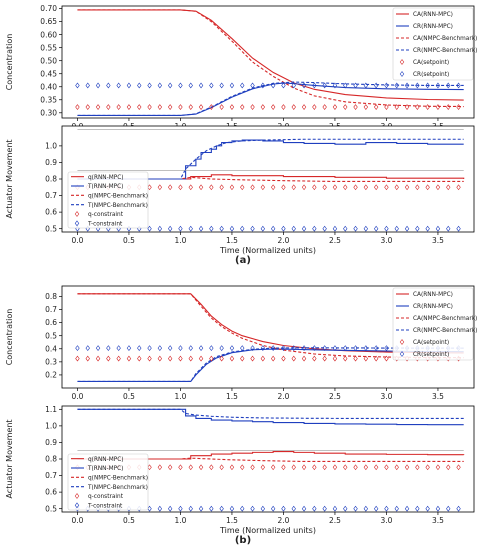 Image resolution: width=486 pixels, height=550 pixels. I want to click on legend-label: CR(NMPC-Benchmark), so click(445, 51).